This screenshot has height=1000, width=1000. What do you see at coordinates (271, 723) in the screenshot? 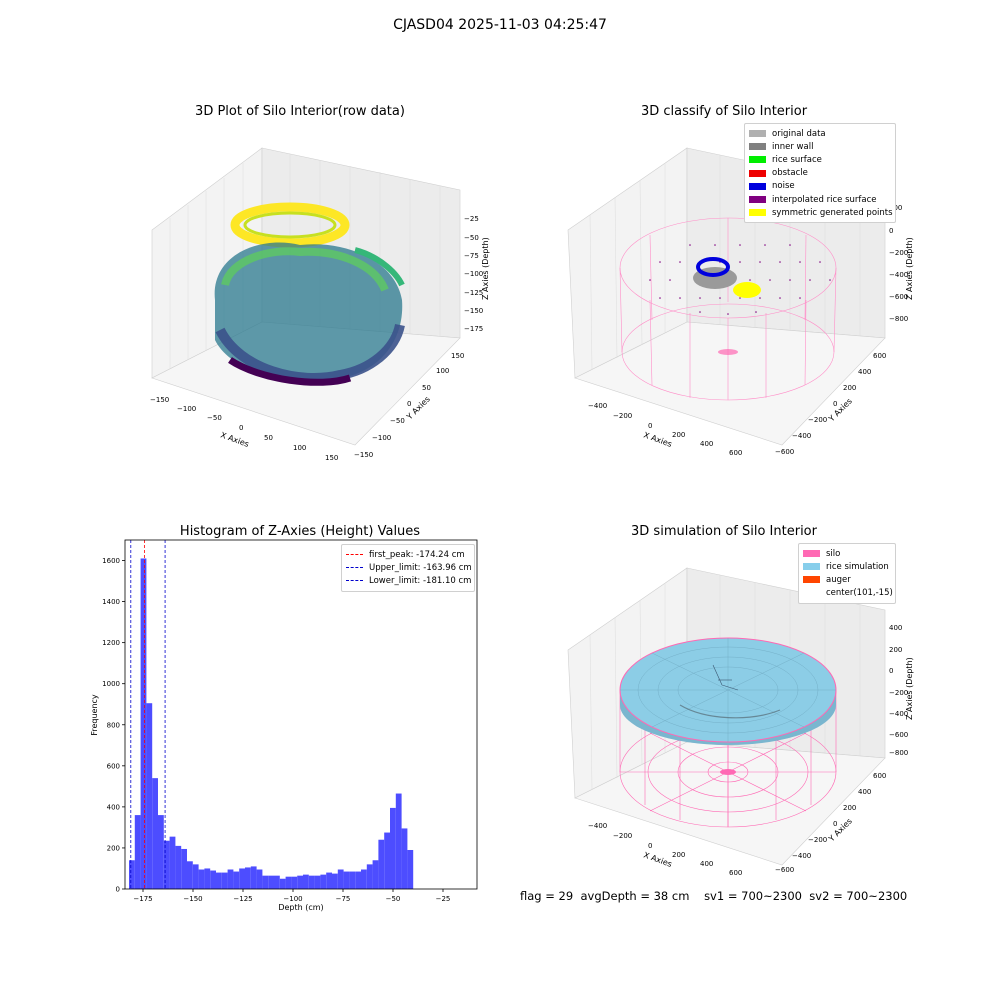
I see `histogram-bars` at bounding box center [271, 723].